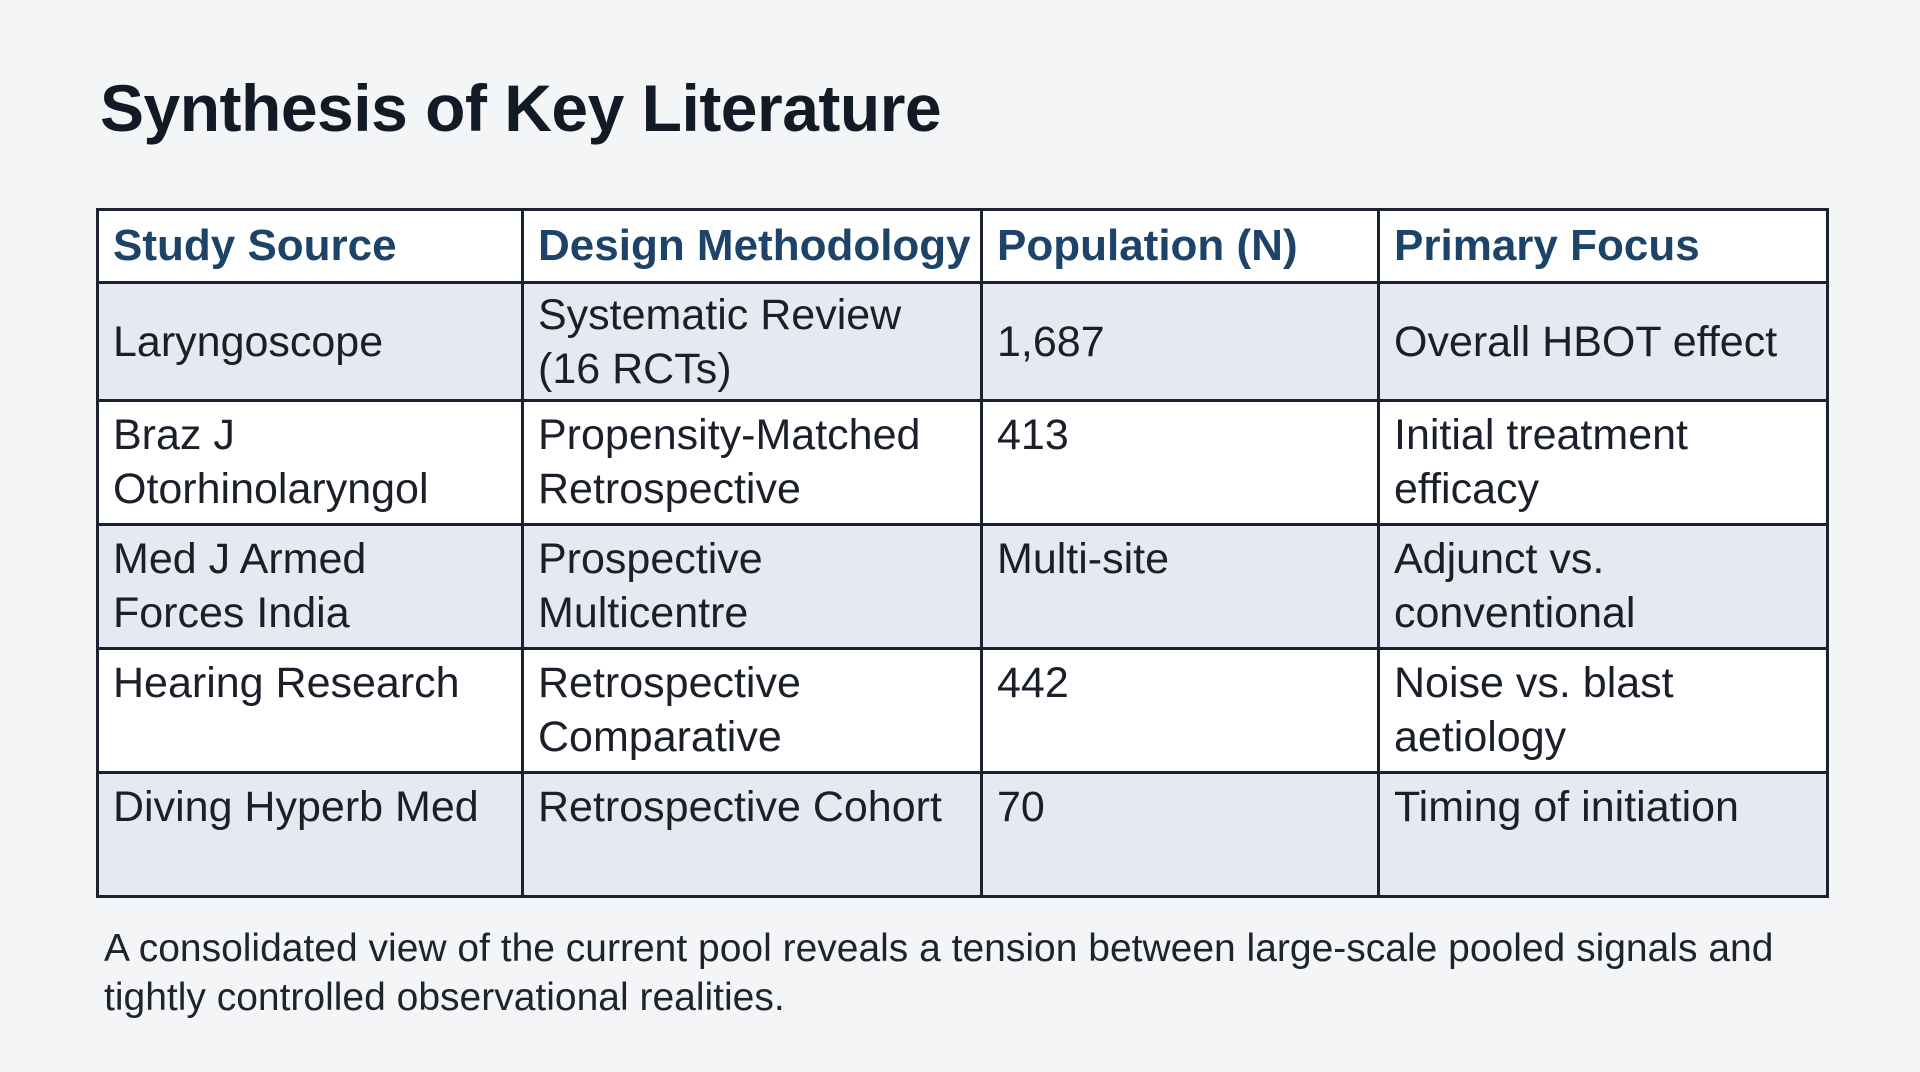 The image size is (1920, 1072). Describe the element at coordinates (1603, 835) in the screenshot. I see `cell-focus: Timing of initiation` at that location.